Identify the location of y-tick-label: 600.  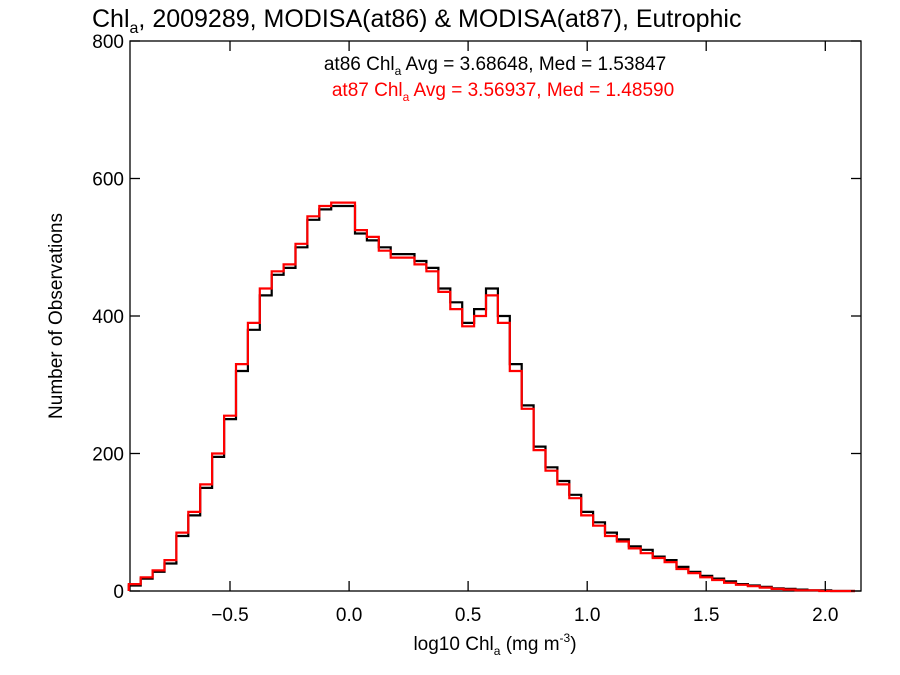
(108, 180).